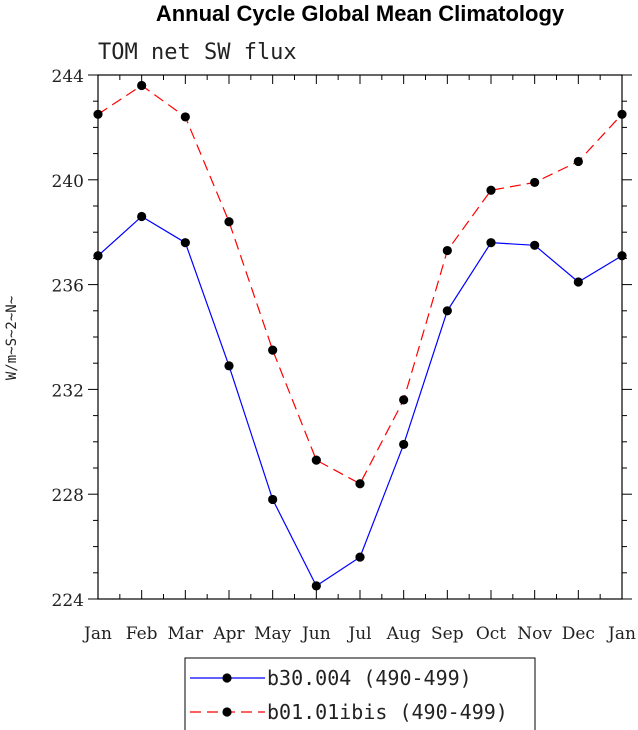  I want to click on y-tick-label: 236, so click(68, 287).